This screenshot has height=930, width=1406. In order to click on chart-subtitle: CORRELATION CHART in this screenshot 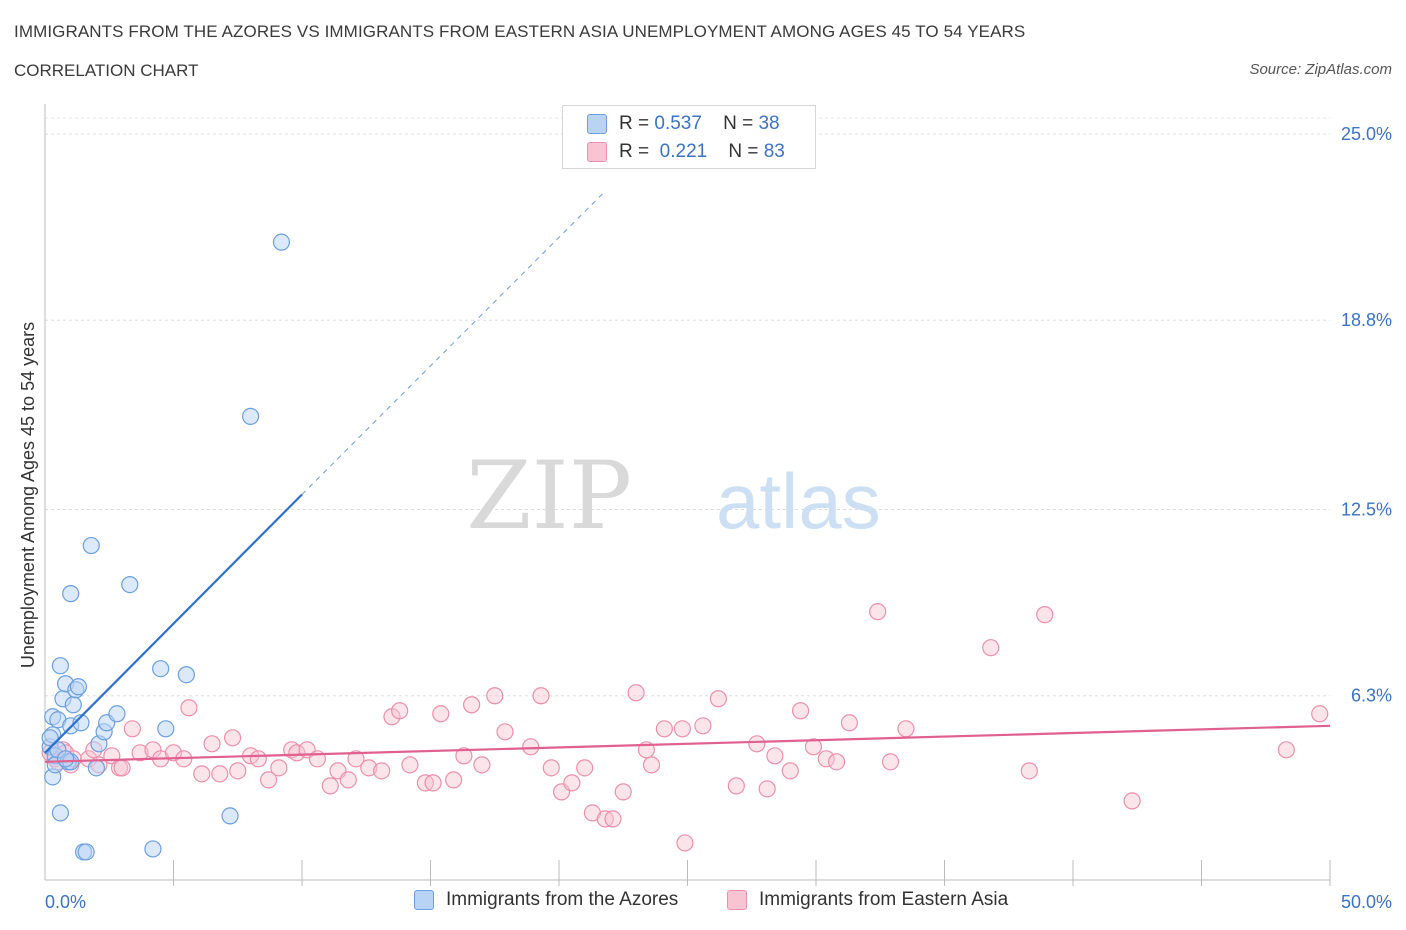, I will do `click(106, 70)`.